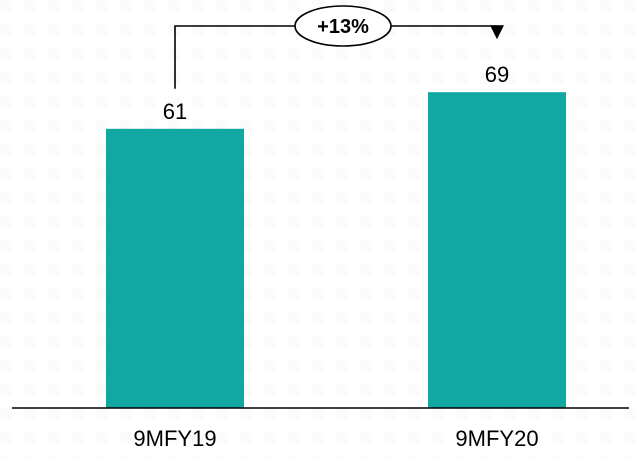 The height and width of the screenshot is (457, 641). Describe the element at coordinates (497, 32) in the screenshot. I see `arrow-down-icon` at that location.